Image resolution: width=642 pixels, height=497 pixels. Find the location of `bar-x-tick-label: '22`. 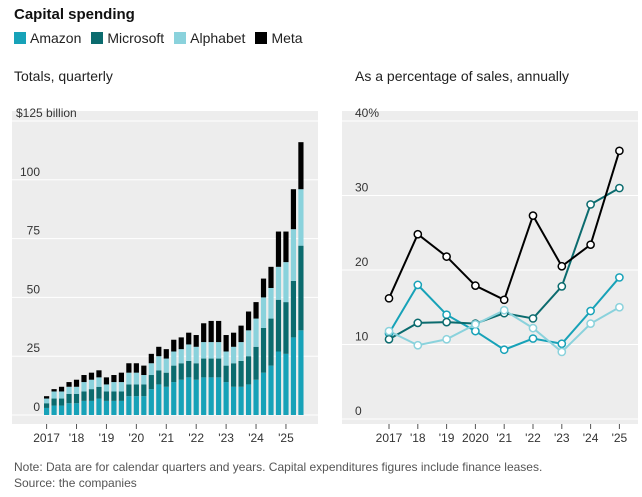

bar-x-tick-label: '22 is located at coordinates (196, 438).